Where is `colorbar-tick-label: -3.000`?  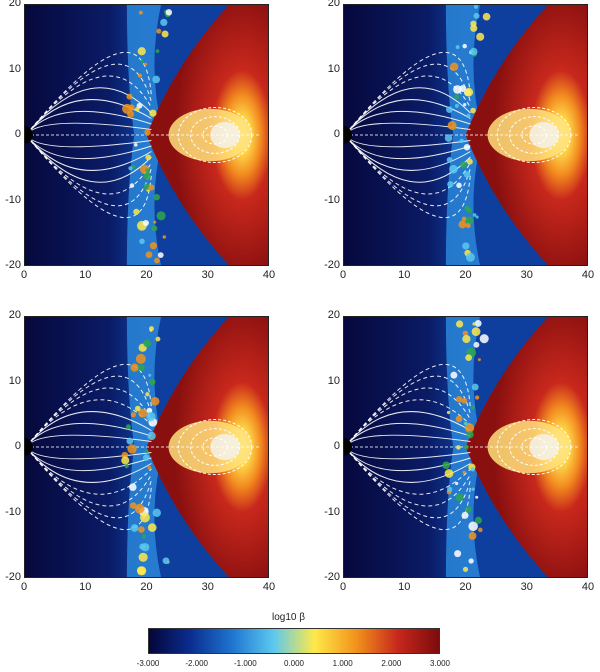 colorbar-tick-label: -3.000 is located at coordinates (148, 663).